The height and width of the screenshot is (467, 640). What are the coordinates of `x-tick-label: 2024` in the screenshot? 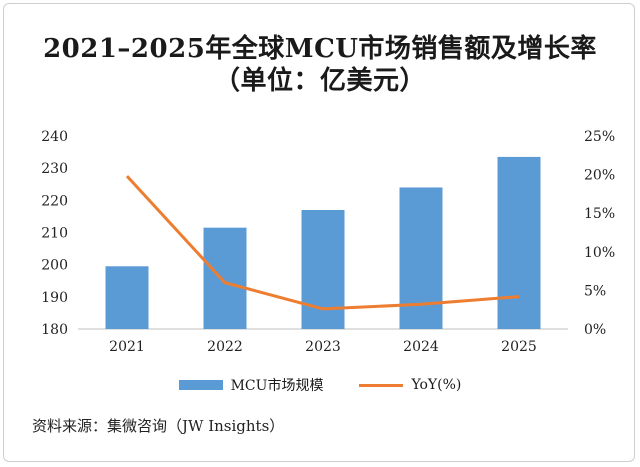 It's located at (421, 347).